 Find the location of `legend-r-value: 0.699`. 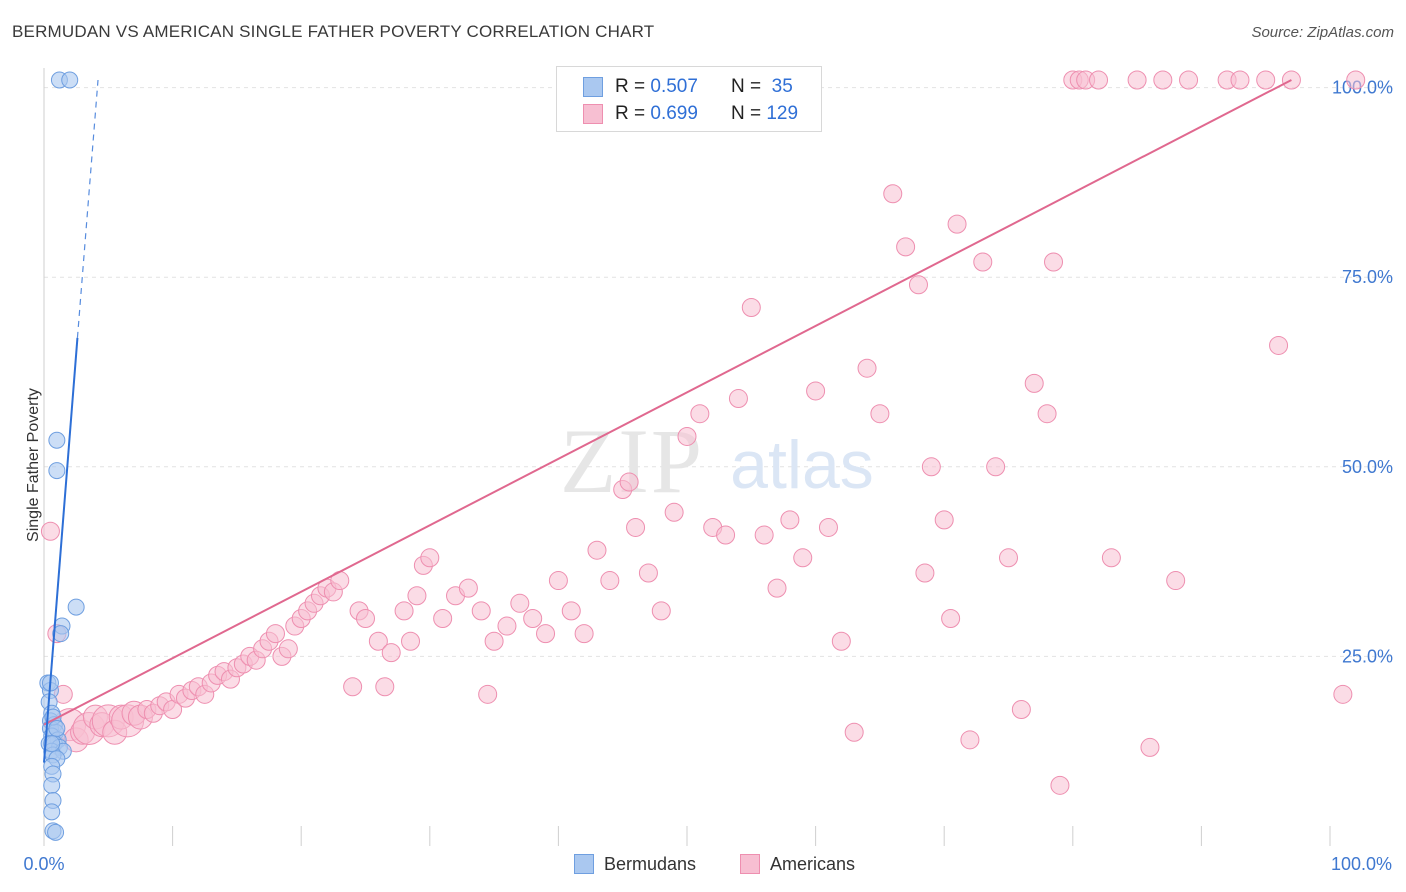

legend-r-value: 0.699 is located at coordinates (674, 113).